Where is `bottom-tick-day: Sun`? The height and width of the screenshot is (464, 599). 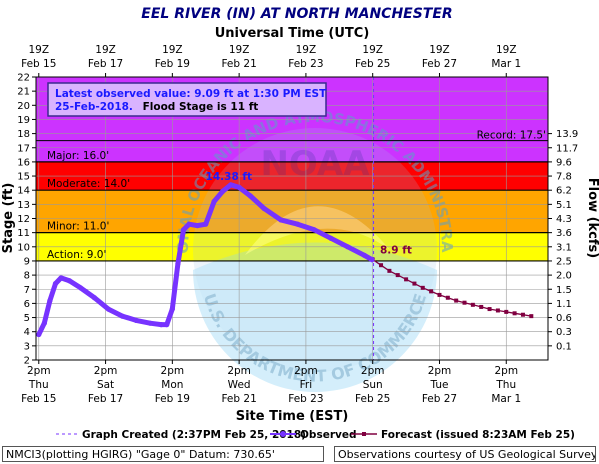
bottom-tick-day: Sun is located at coordinates (373, 385).